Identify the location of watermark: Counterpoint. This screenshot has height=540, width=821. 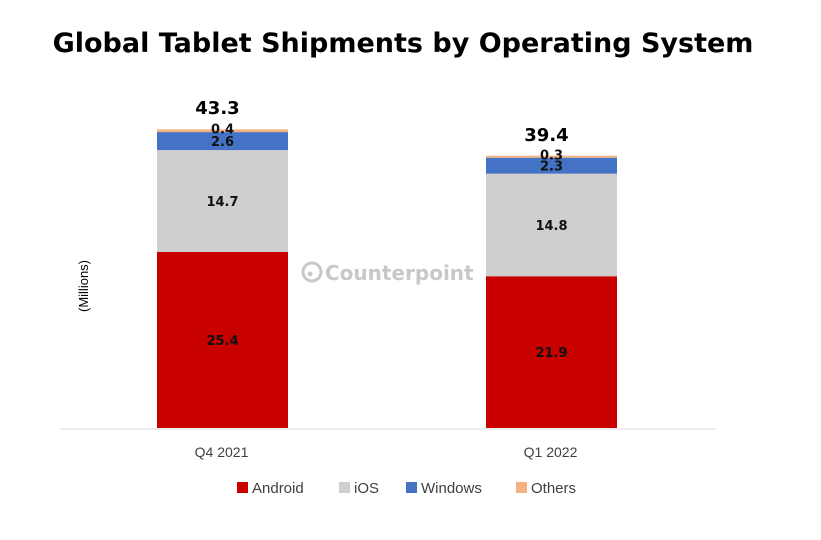
(387, 273).